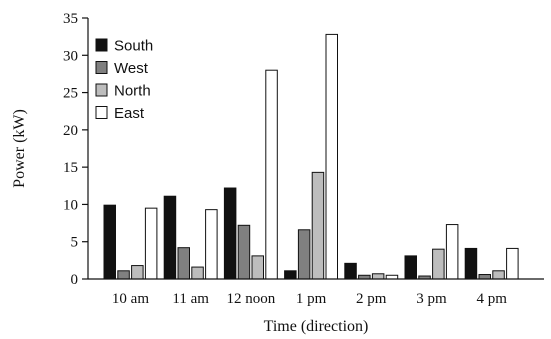  Describe the element at coordinates (250, 299) in the screenshot. I see `x-tick-label: 12 noon` at that location.